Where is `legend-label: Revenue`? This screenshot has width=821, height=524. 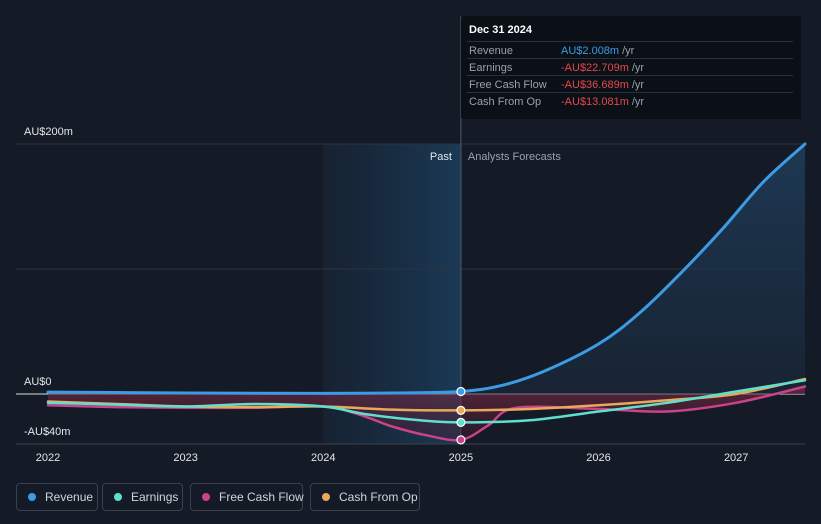 legend-label: Revenue is located at coordinates (69, 497).